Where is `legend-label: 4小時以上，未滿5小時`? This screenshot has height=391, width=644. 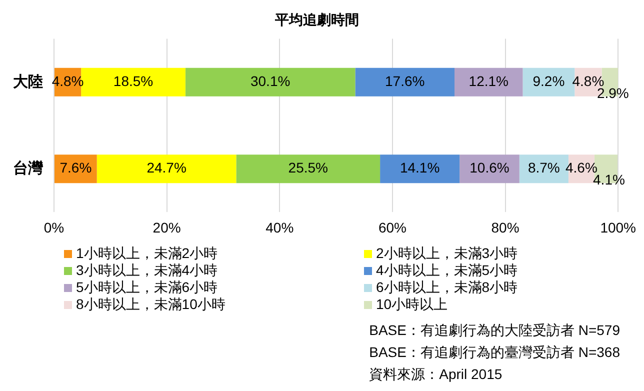
legend-label: 4小時以上，未滿5小時 is located at coordinates (447, 270).